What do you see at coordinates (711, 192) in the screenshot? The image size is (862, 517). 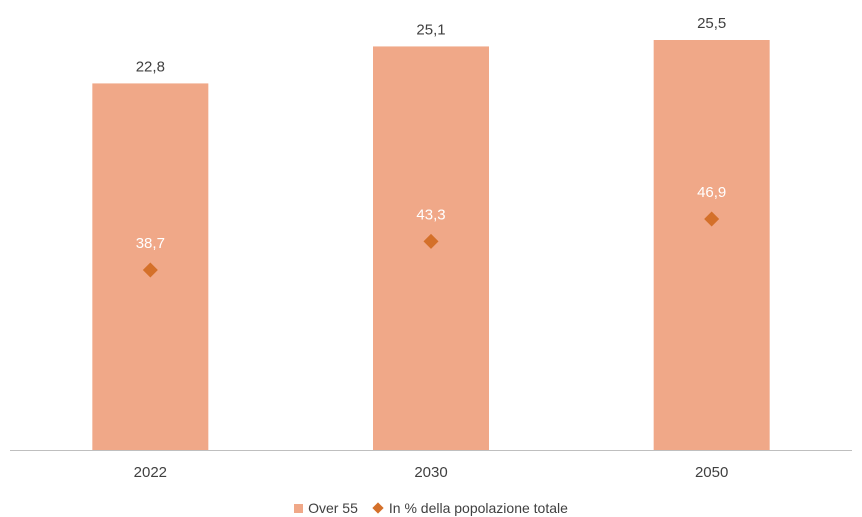 I see `marker-value-label-2050: 46,9` at bounding box center [711, 192].